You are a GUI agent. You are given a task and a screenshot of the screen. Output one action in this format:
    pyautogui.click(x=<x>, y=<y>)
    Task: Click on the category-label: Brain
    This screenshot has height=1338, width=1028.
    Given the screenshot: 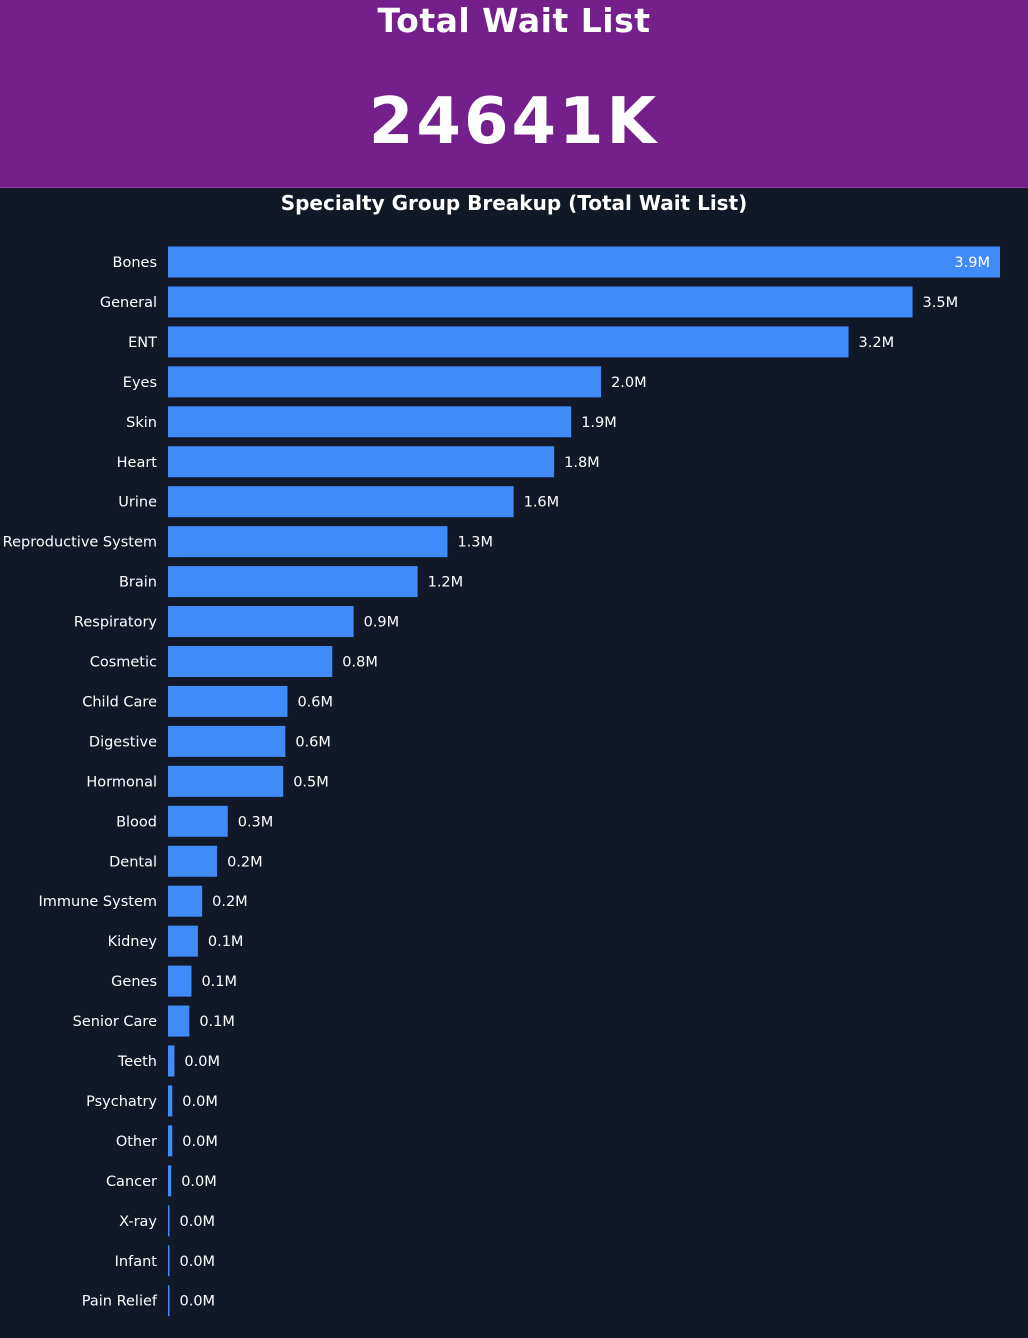 What is the action you would take?
    pyautogui.click(x=138, y=583)
    